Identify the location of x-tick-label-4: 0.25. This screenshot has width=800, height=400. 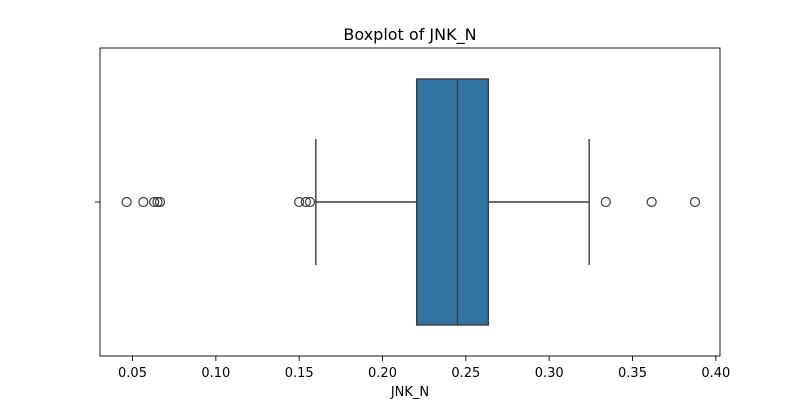
(465, 373).